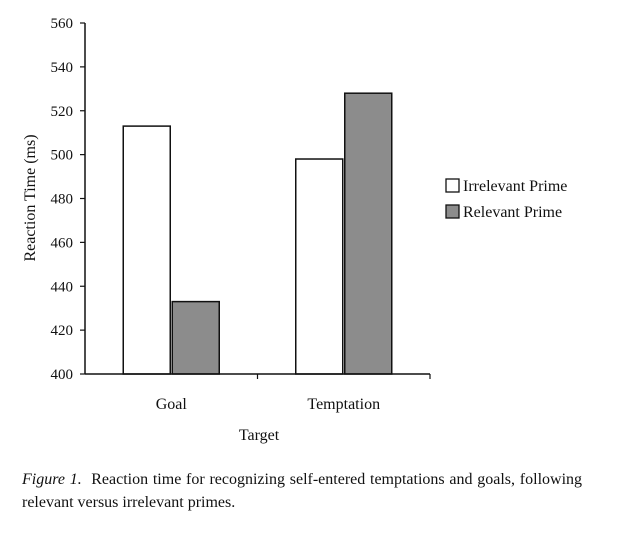 Image resolution: width=626 pixels, height=542 pixels. What do you see at coordinates (62, 331) in the screenshot?
I see `y-tick-label: 420` at bounding box center [62, 331].